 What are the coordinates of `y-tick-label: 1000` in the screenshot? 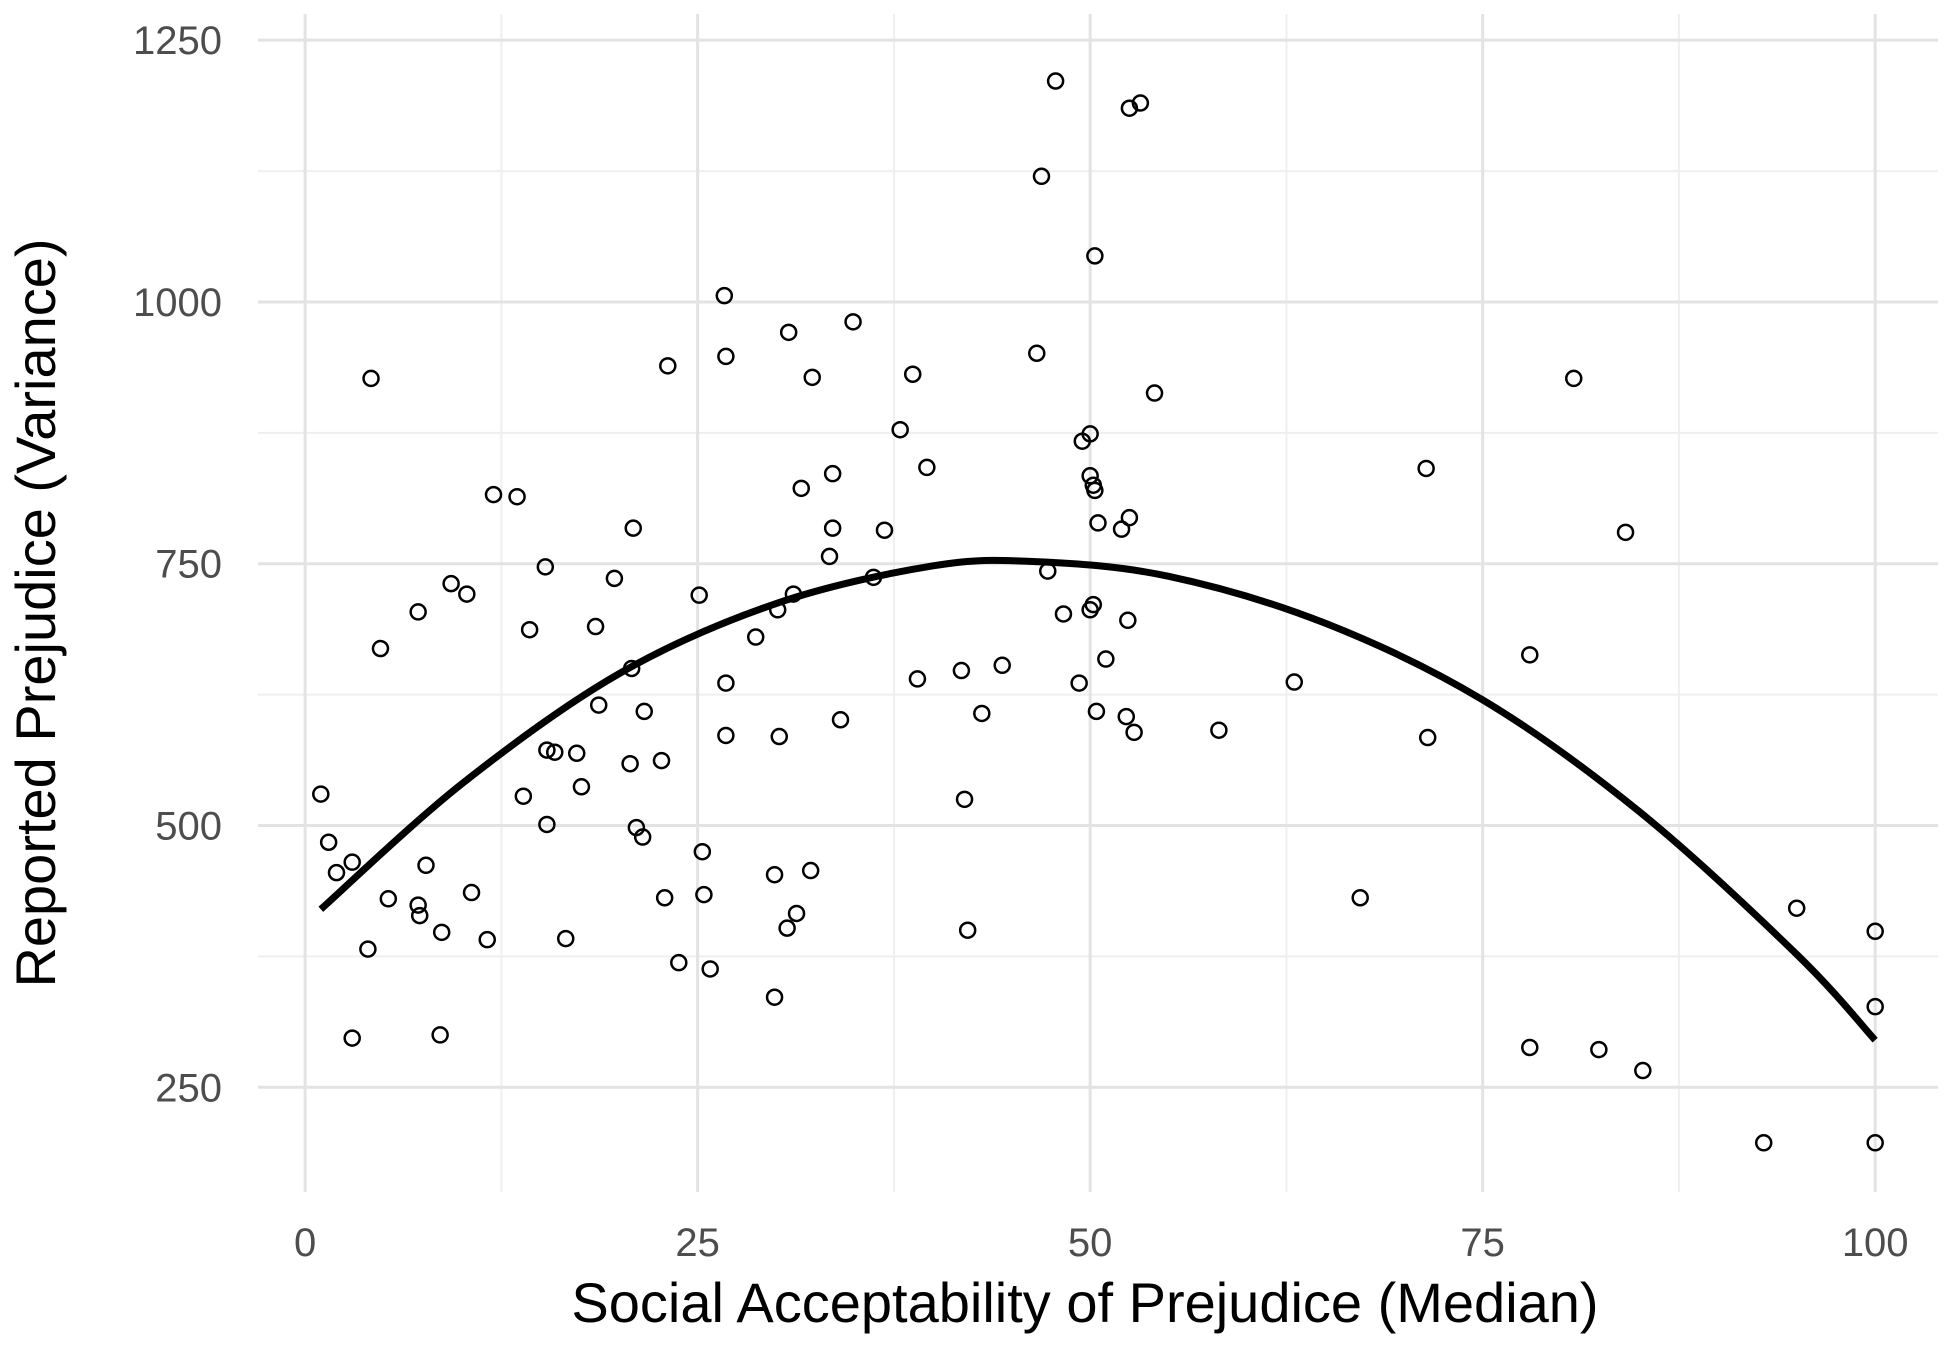 It's located at (177, 303).